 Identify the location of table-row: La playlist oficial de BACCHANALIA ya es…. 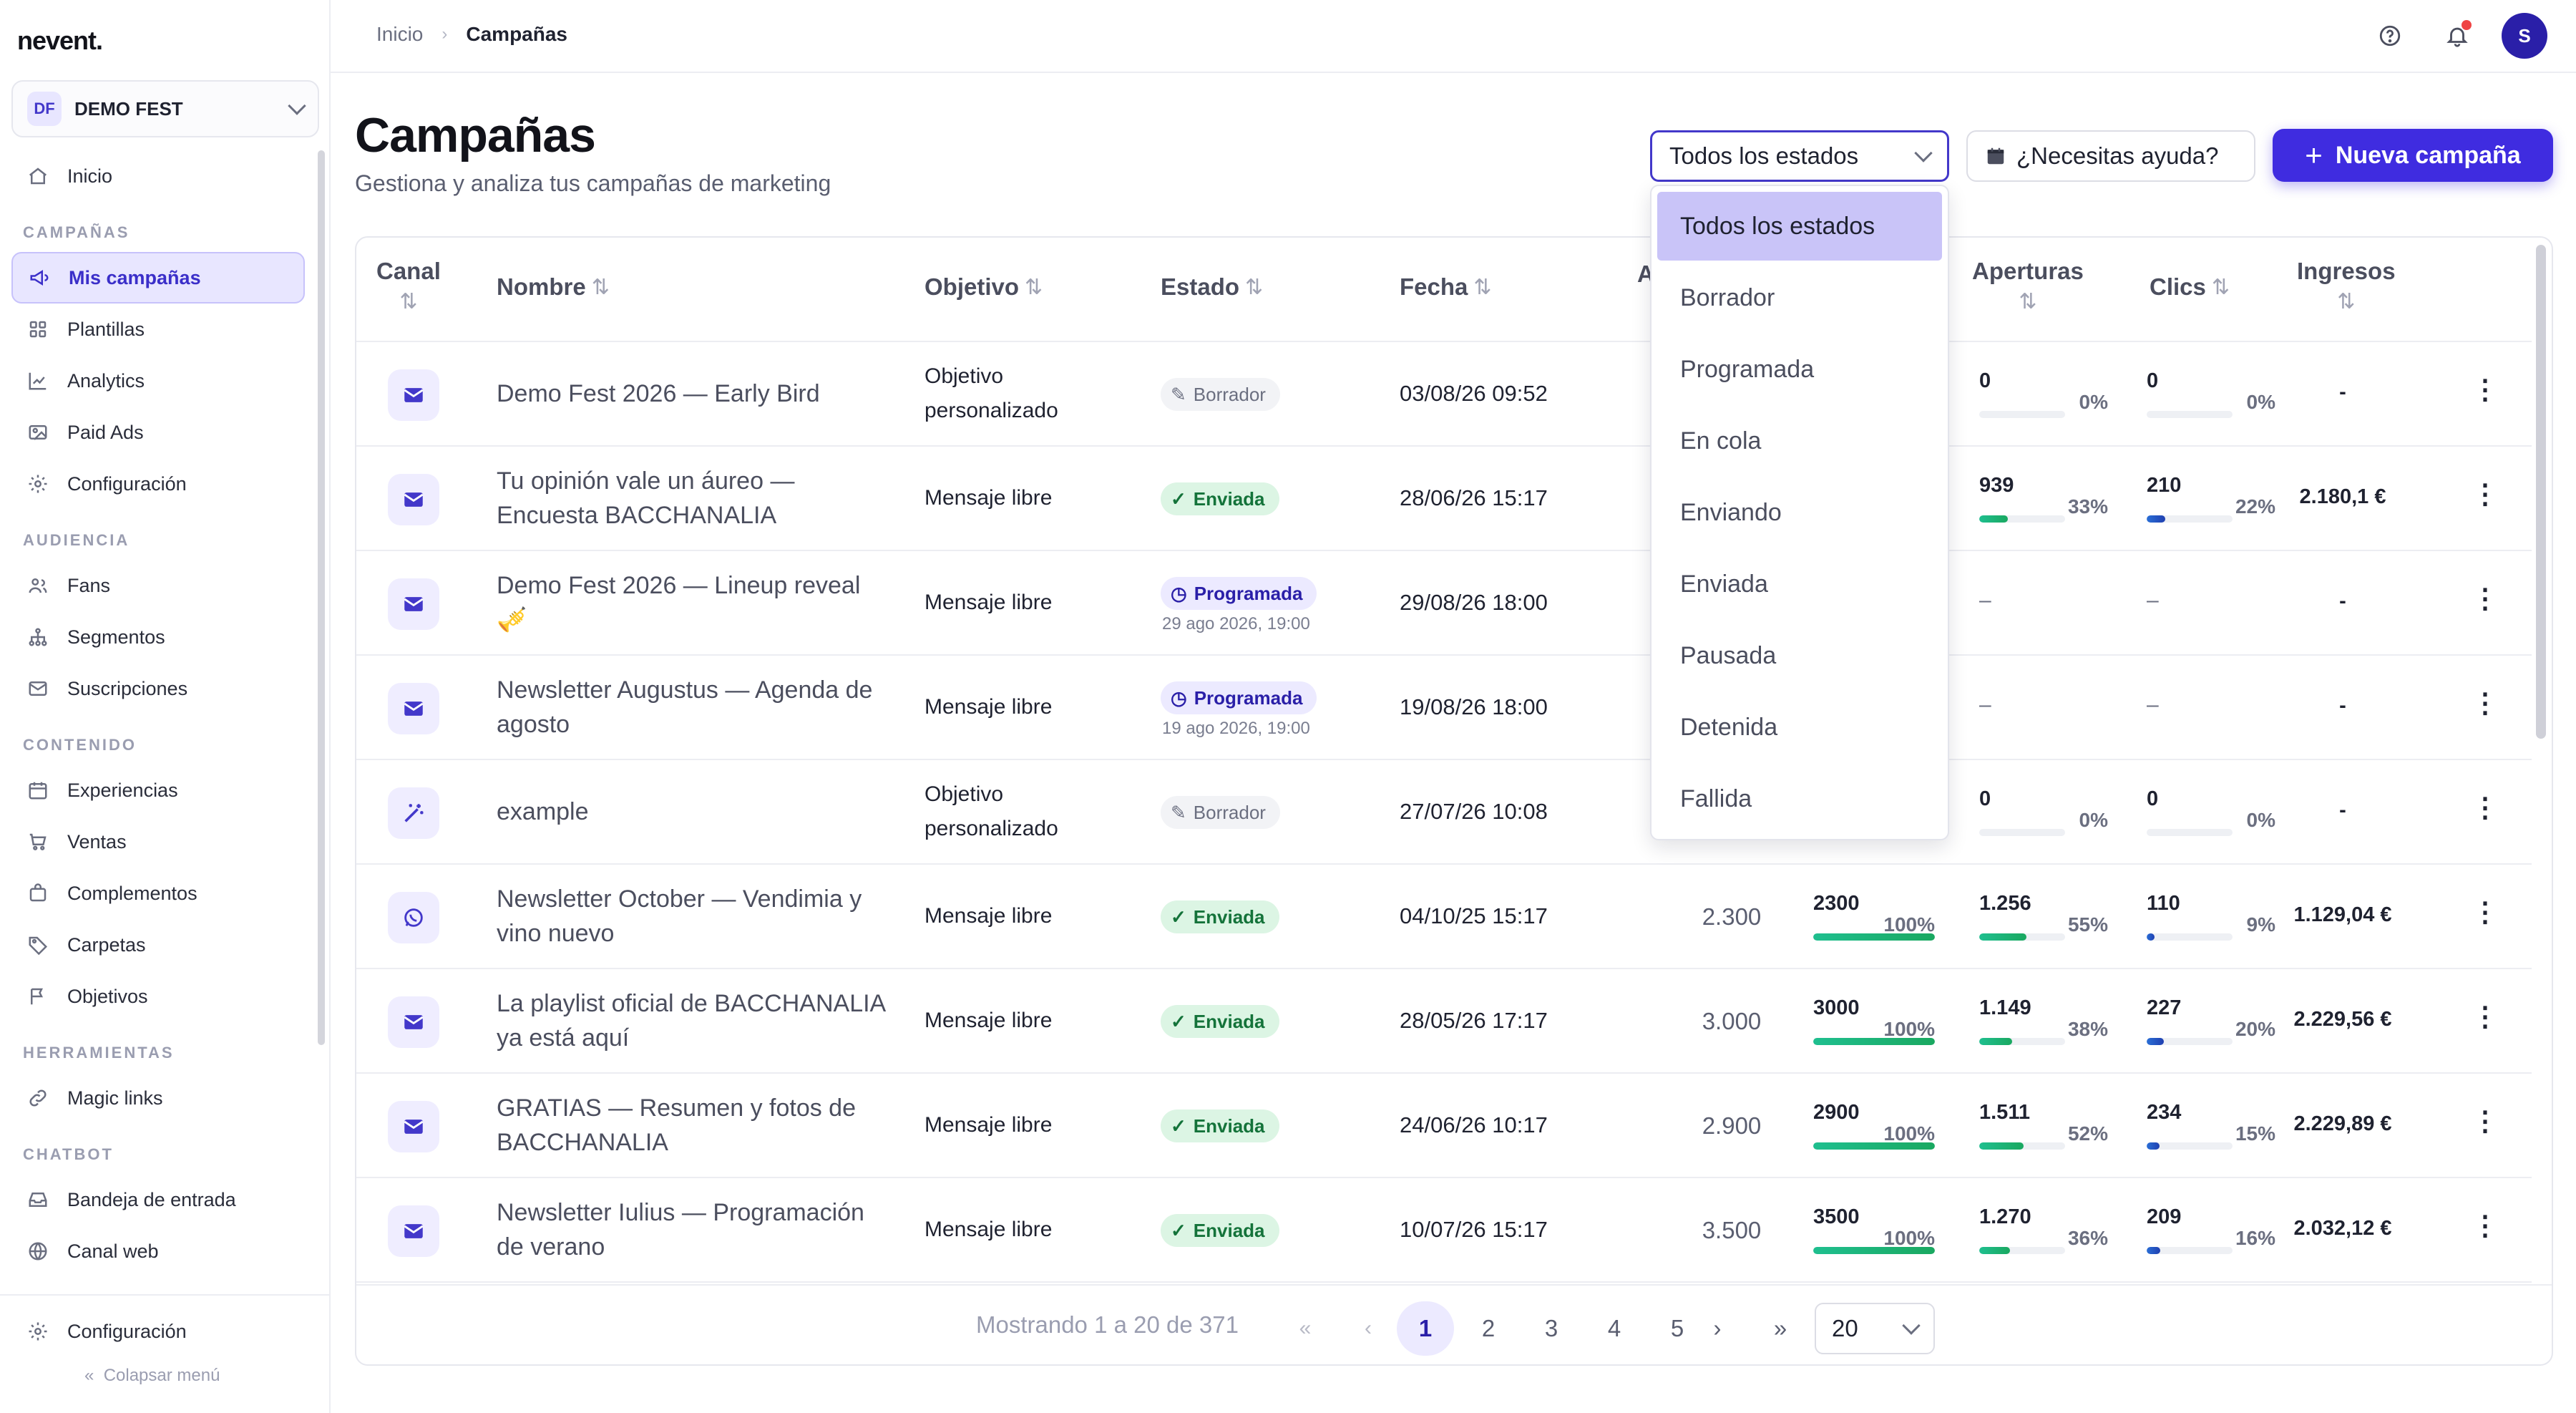
(1444, 1021).